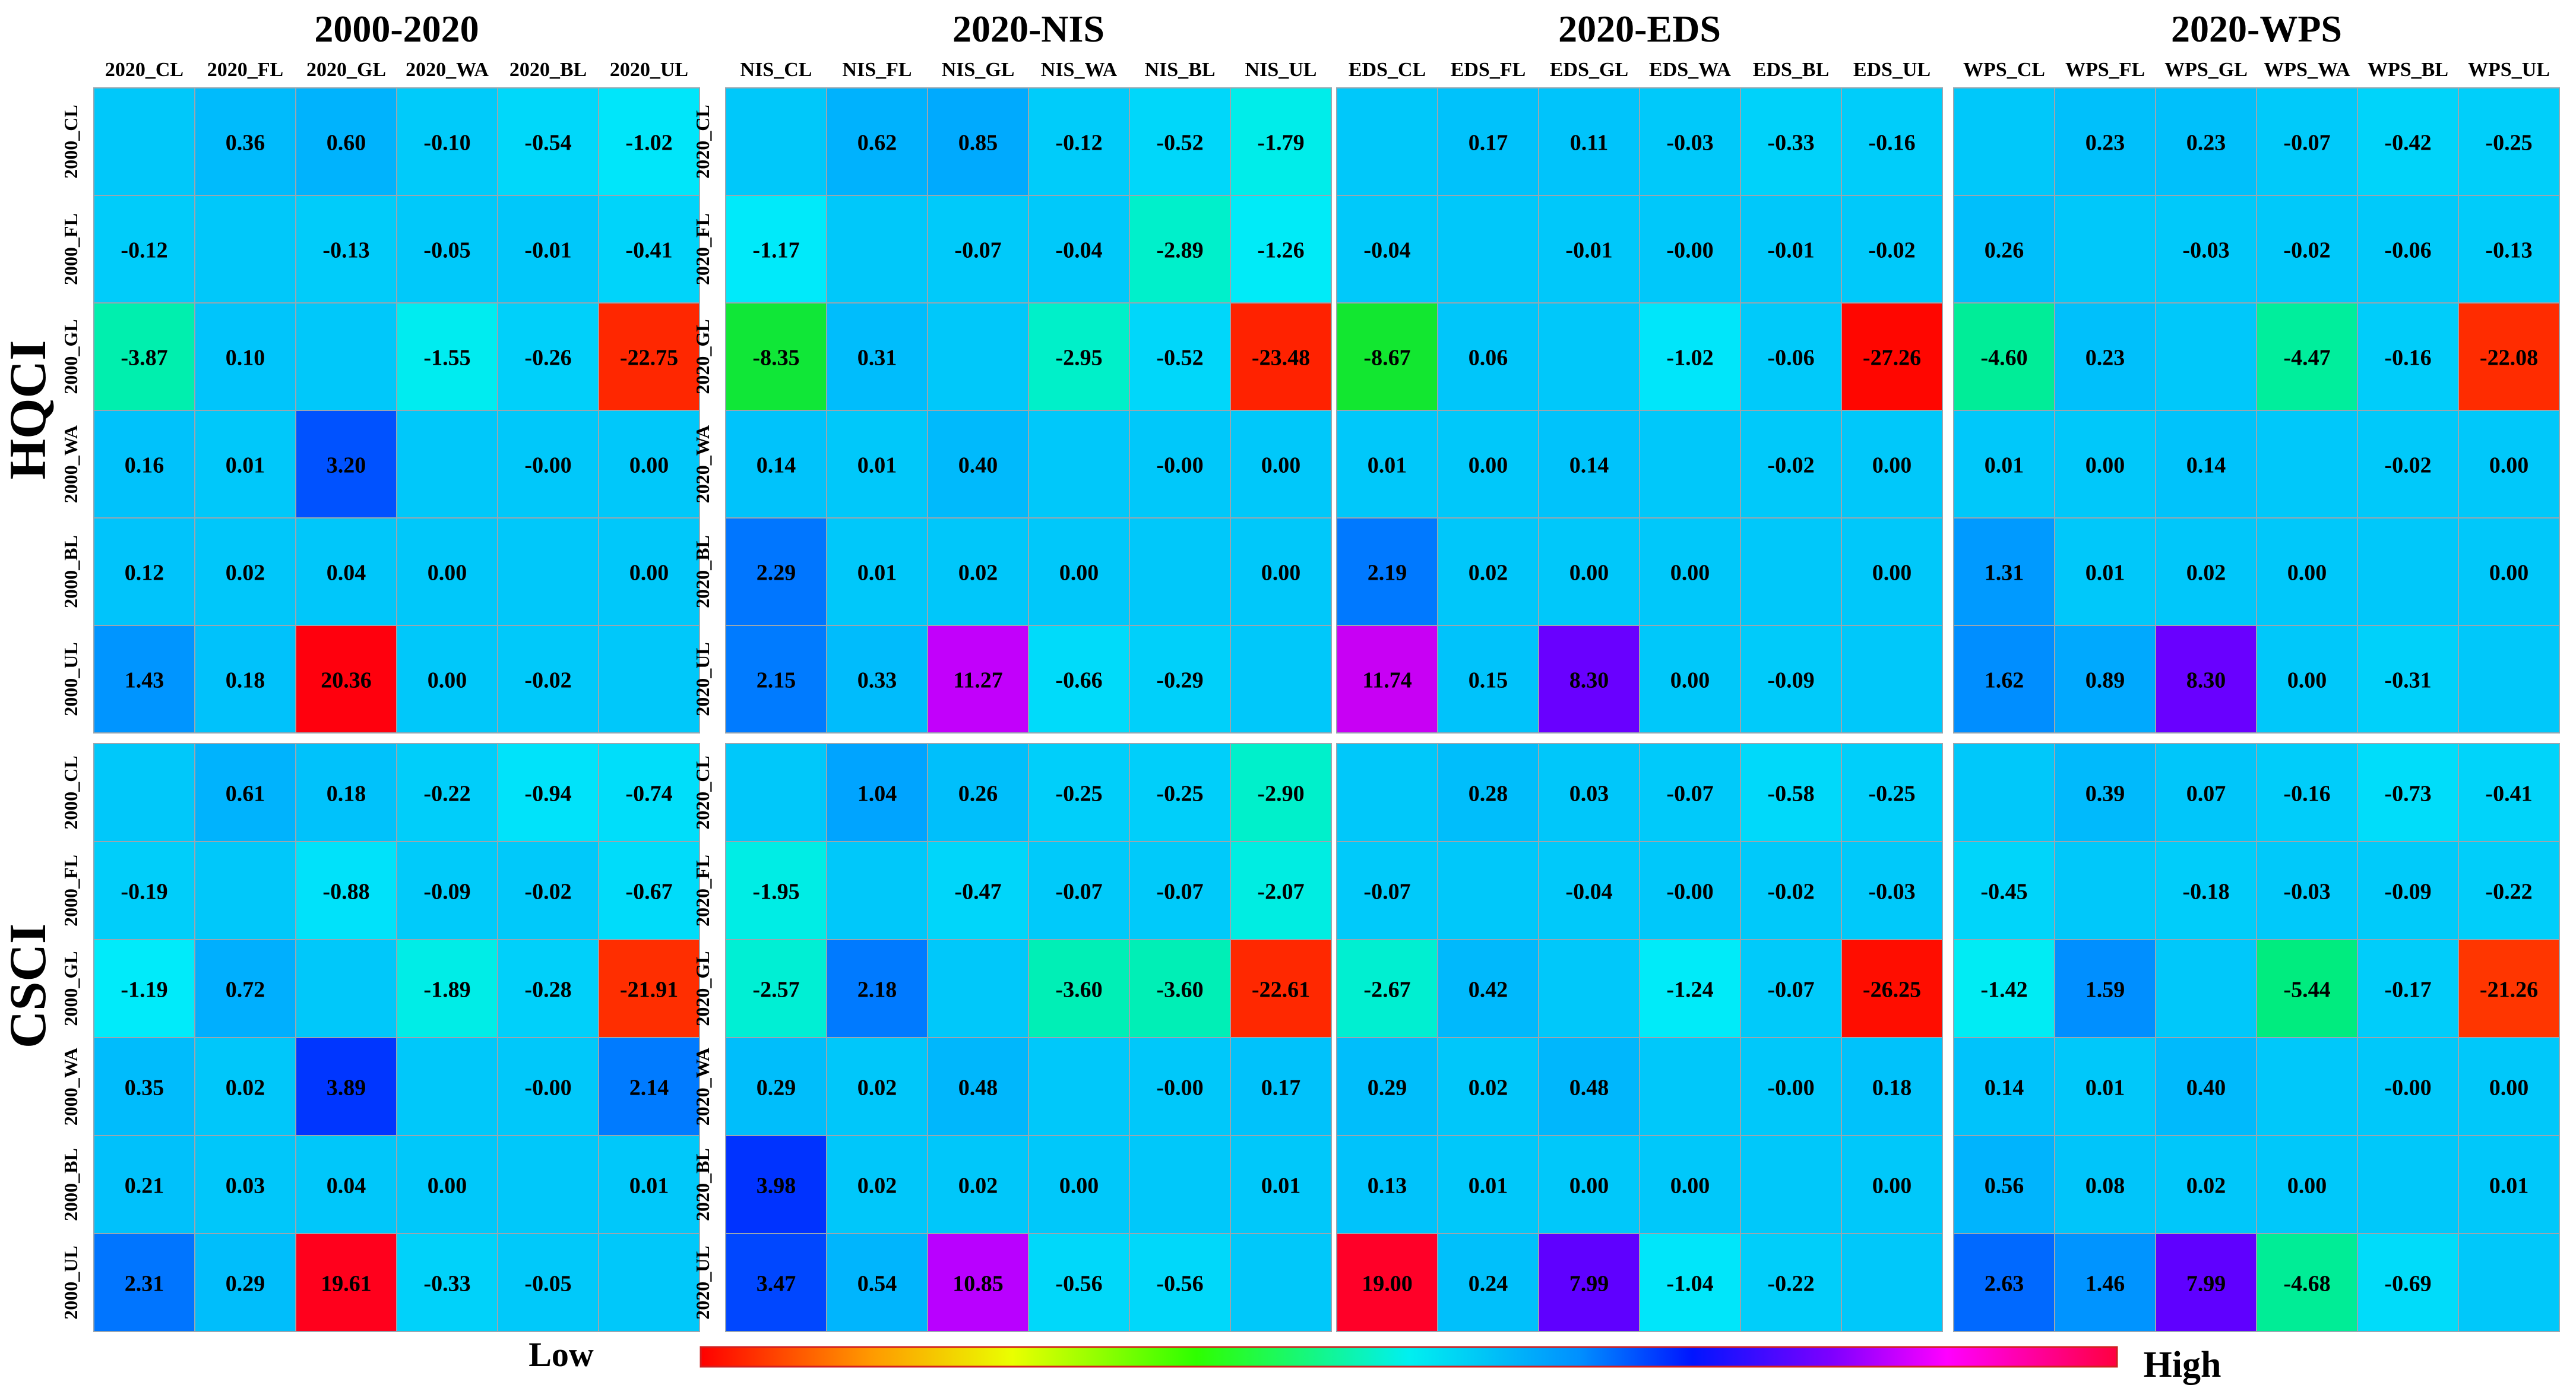 The height and width of the screenshot is (1391, 2576). Describe the element at coordinates (1280, 250) in the screenshot. I see `cell-value-label: -1.26` at that location.